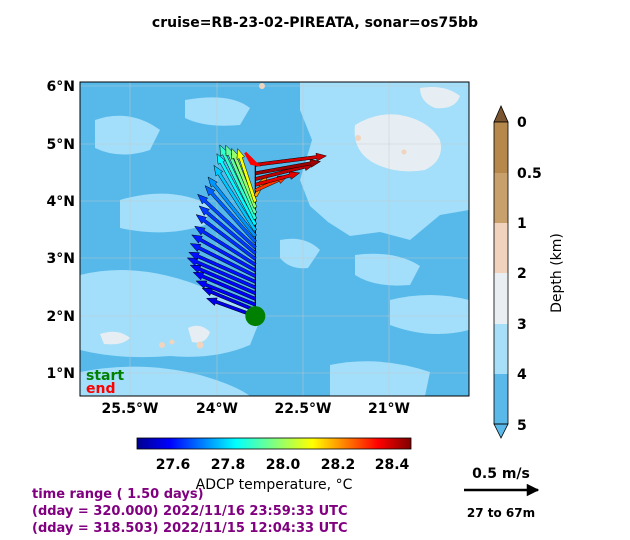  I want to click on depth-colorbar-frame, so click(501, 273).